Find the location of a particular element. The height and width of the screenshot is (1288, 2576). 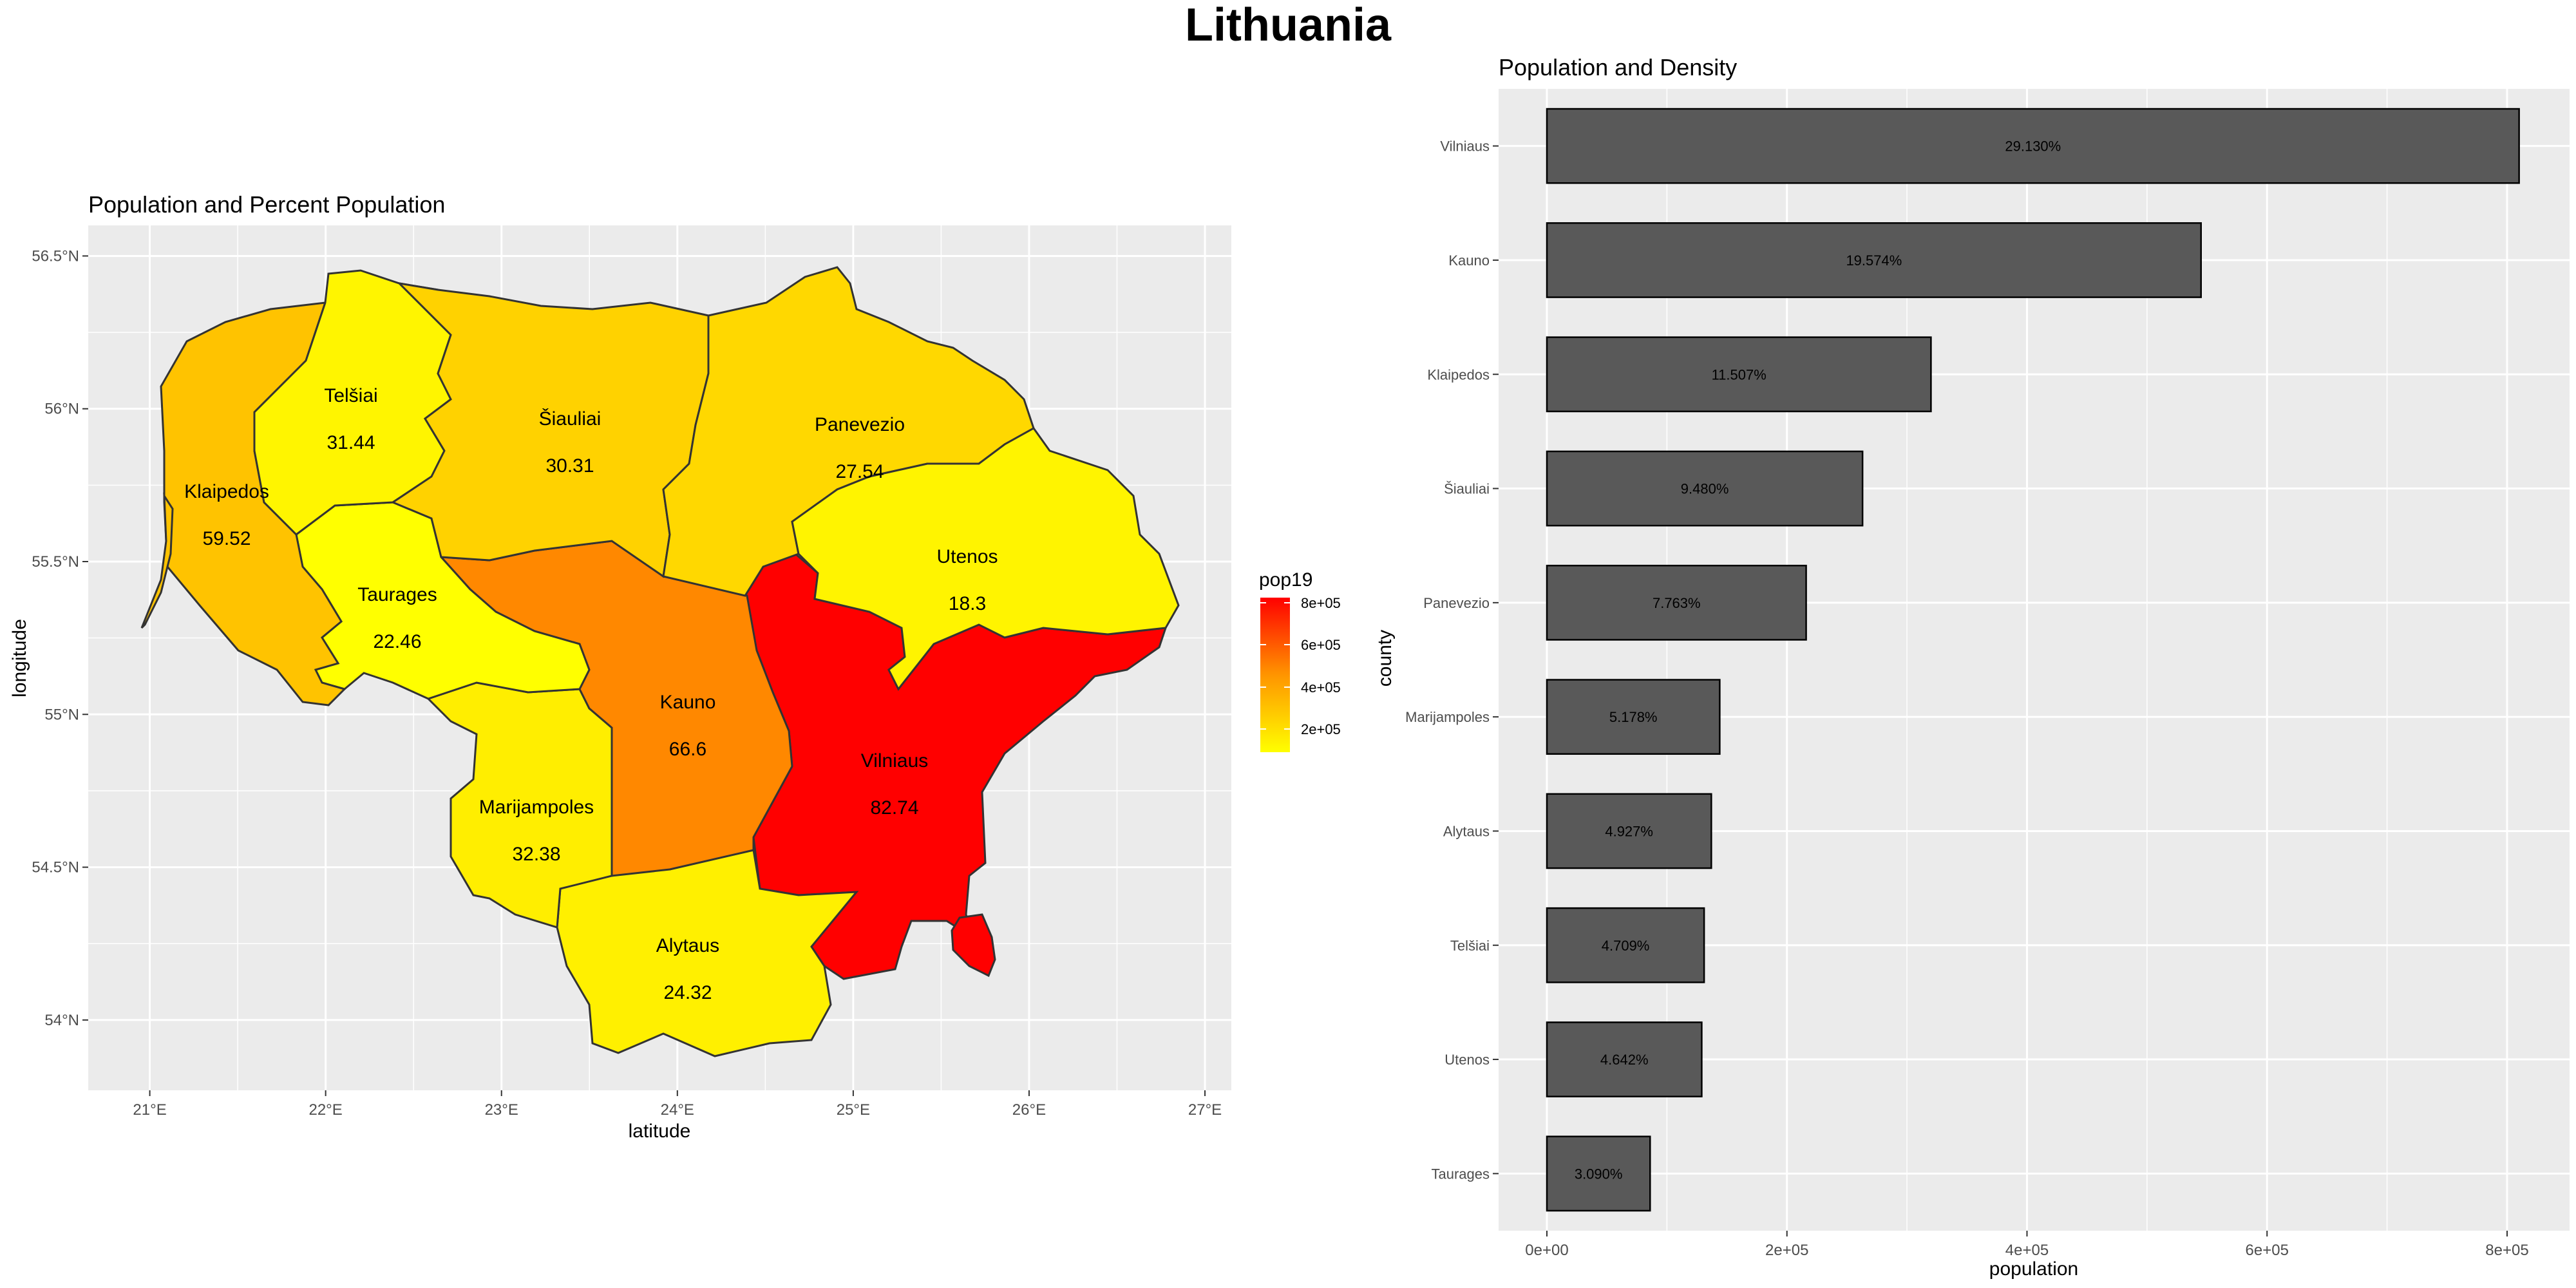

bar-category-label: Taurages is located at coordinates (1461, 1174).